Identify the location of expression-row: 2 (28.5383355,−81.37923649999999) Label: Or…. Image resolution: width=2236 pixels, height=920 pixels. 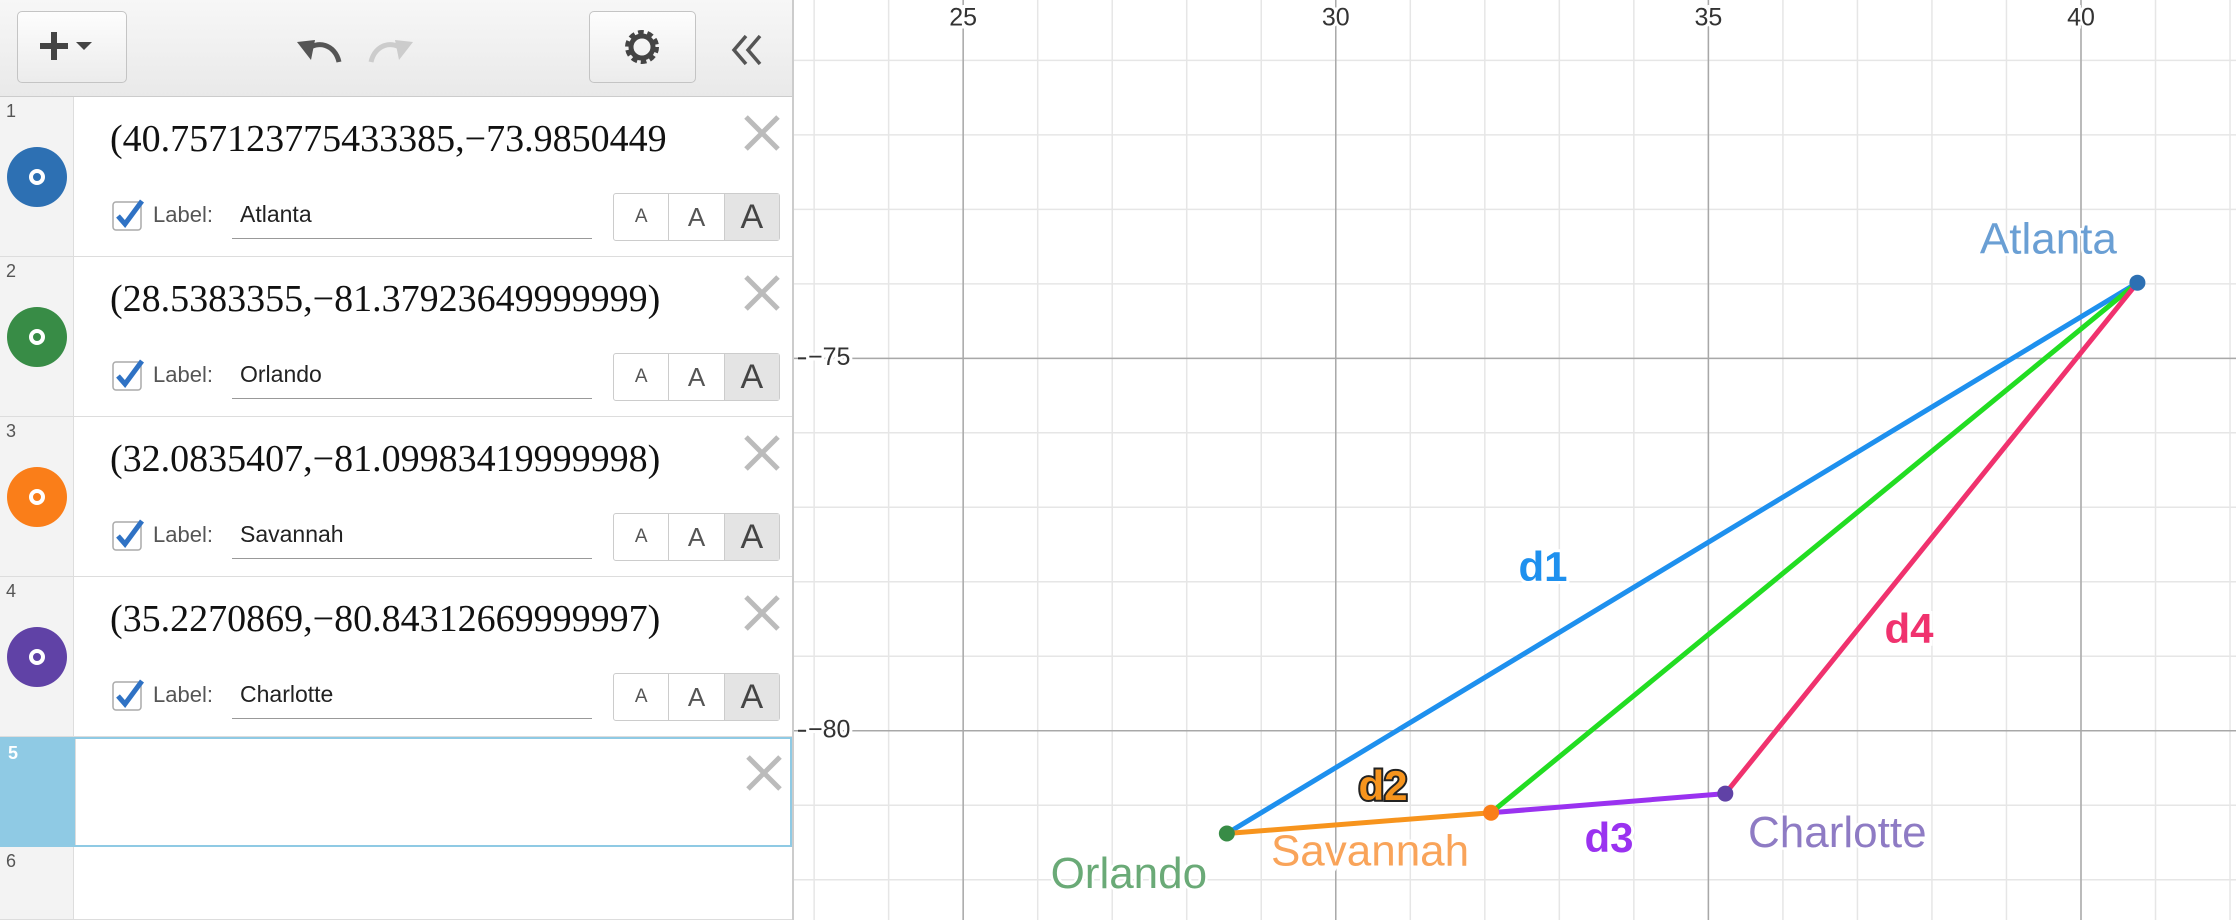
(396, 337).